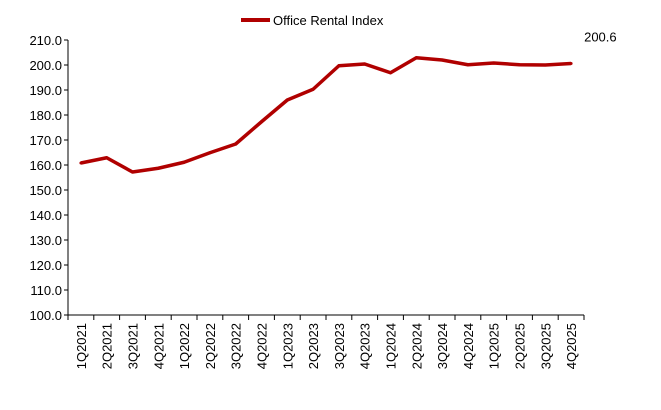 The width and height of the screenshot is (661, 410). I want to click on y-tick-label: 130.0, so click(45, 240).